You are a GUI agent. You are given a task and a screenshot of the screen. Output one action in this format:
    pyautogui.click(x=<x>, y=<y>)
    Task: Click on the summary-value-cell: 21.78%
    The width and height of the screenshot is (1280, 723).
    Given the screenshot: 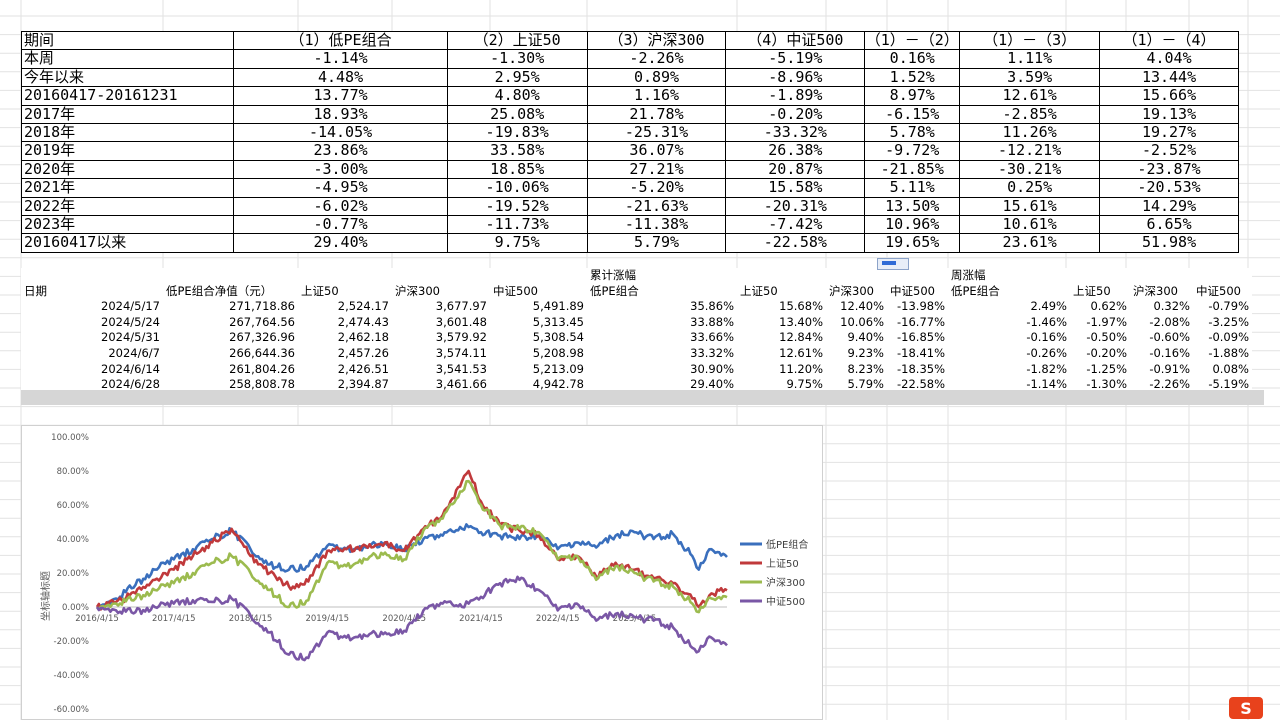 What is the action you would take?
    pyautogui.click(x=656, y=114)
    